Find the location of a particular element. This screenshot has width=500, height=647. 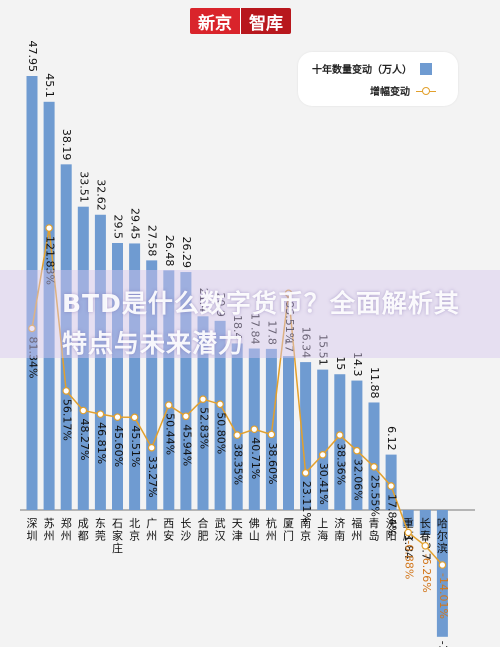

growth-value-label: 45.94% is located at coordinates (186, 445).